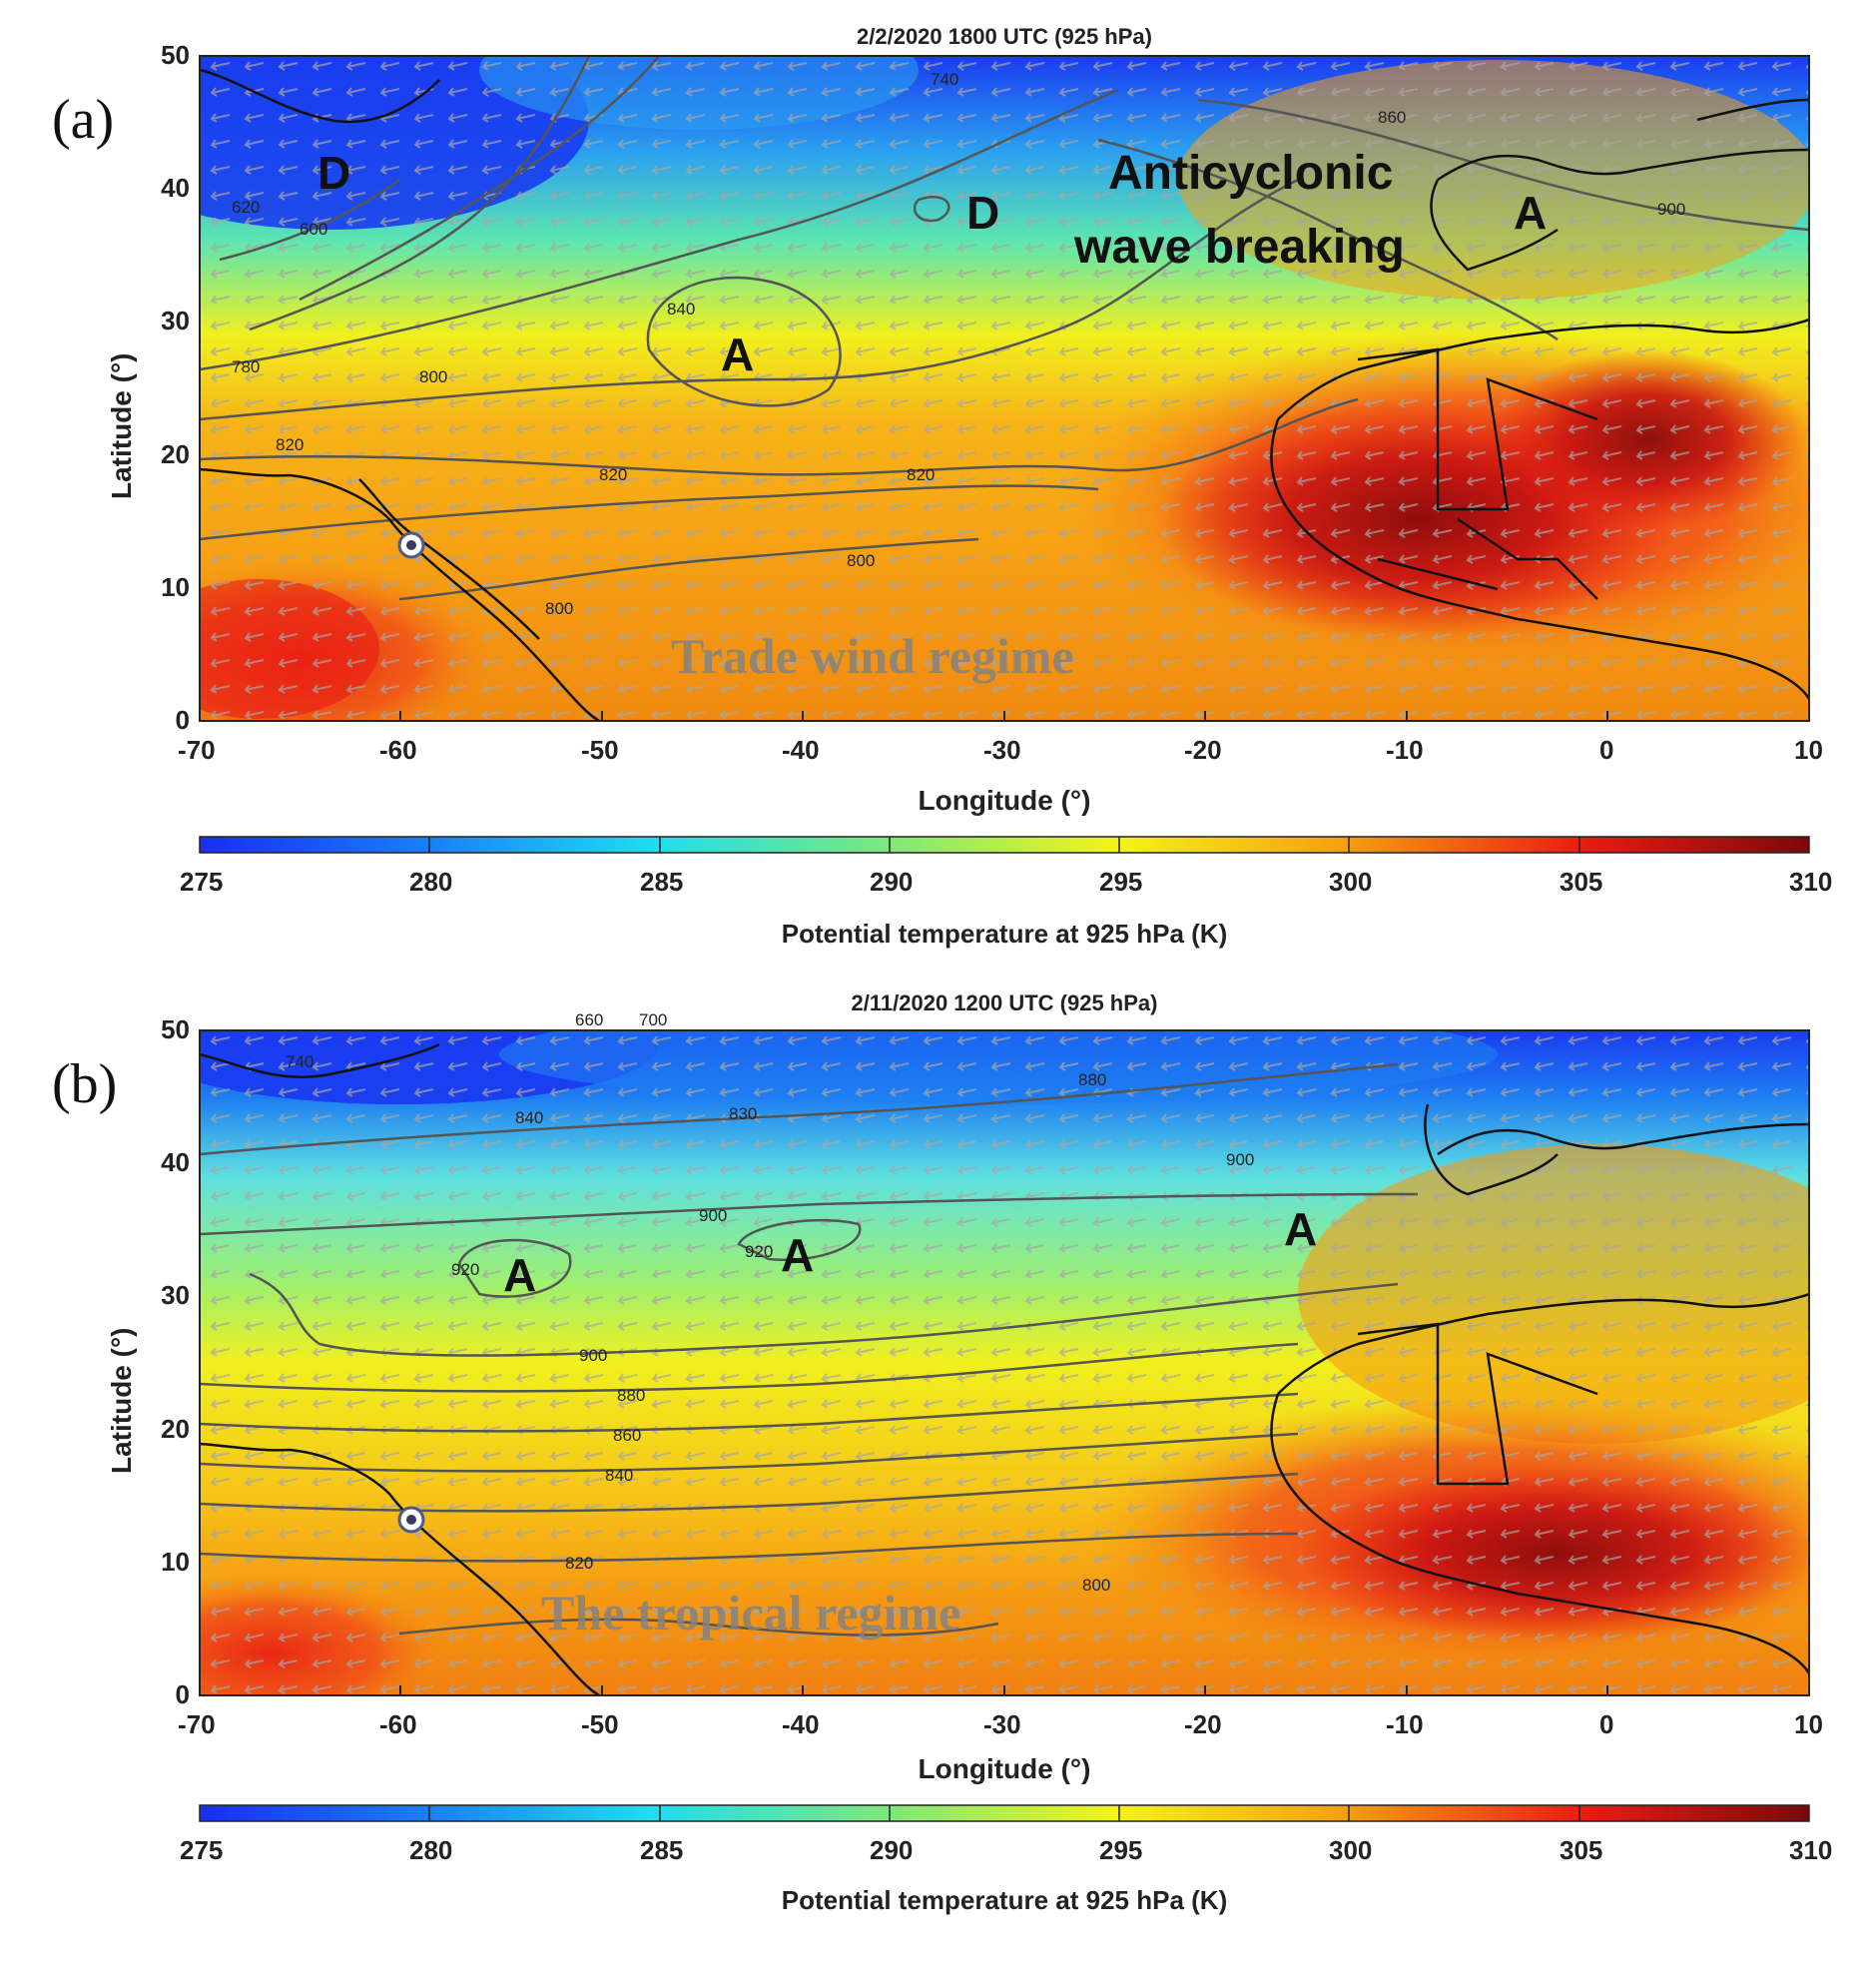 This screenshot has height=1973, width=1876. What do you see at coordinates (1004, 1769) in the screenshot?
I see `x-axis-label-b: Longitude (°)` at bounding box center [1004, 1769].